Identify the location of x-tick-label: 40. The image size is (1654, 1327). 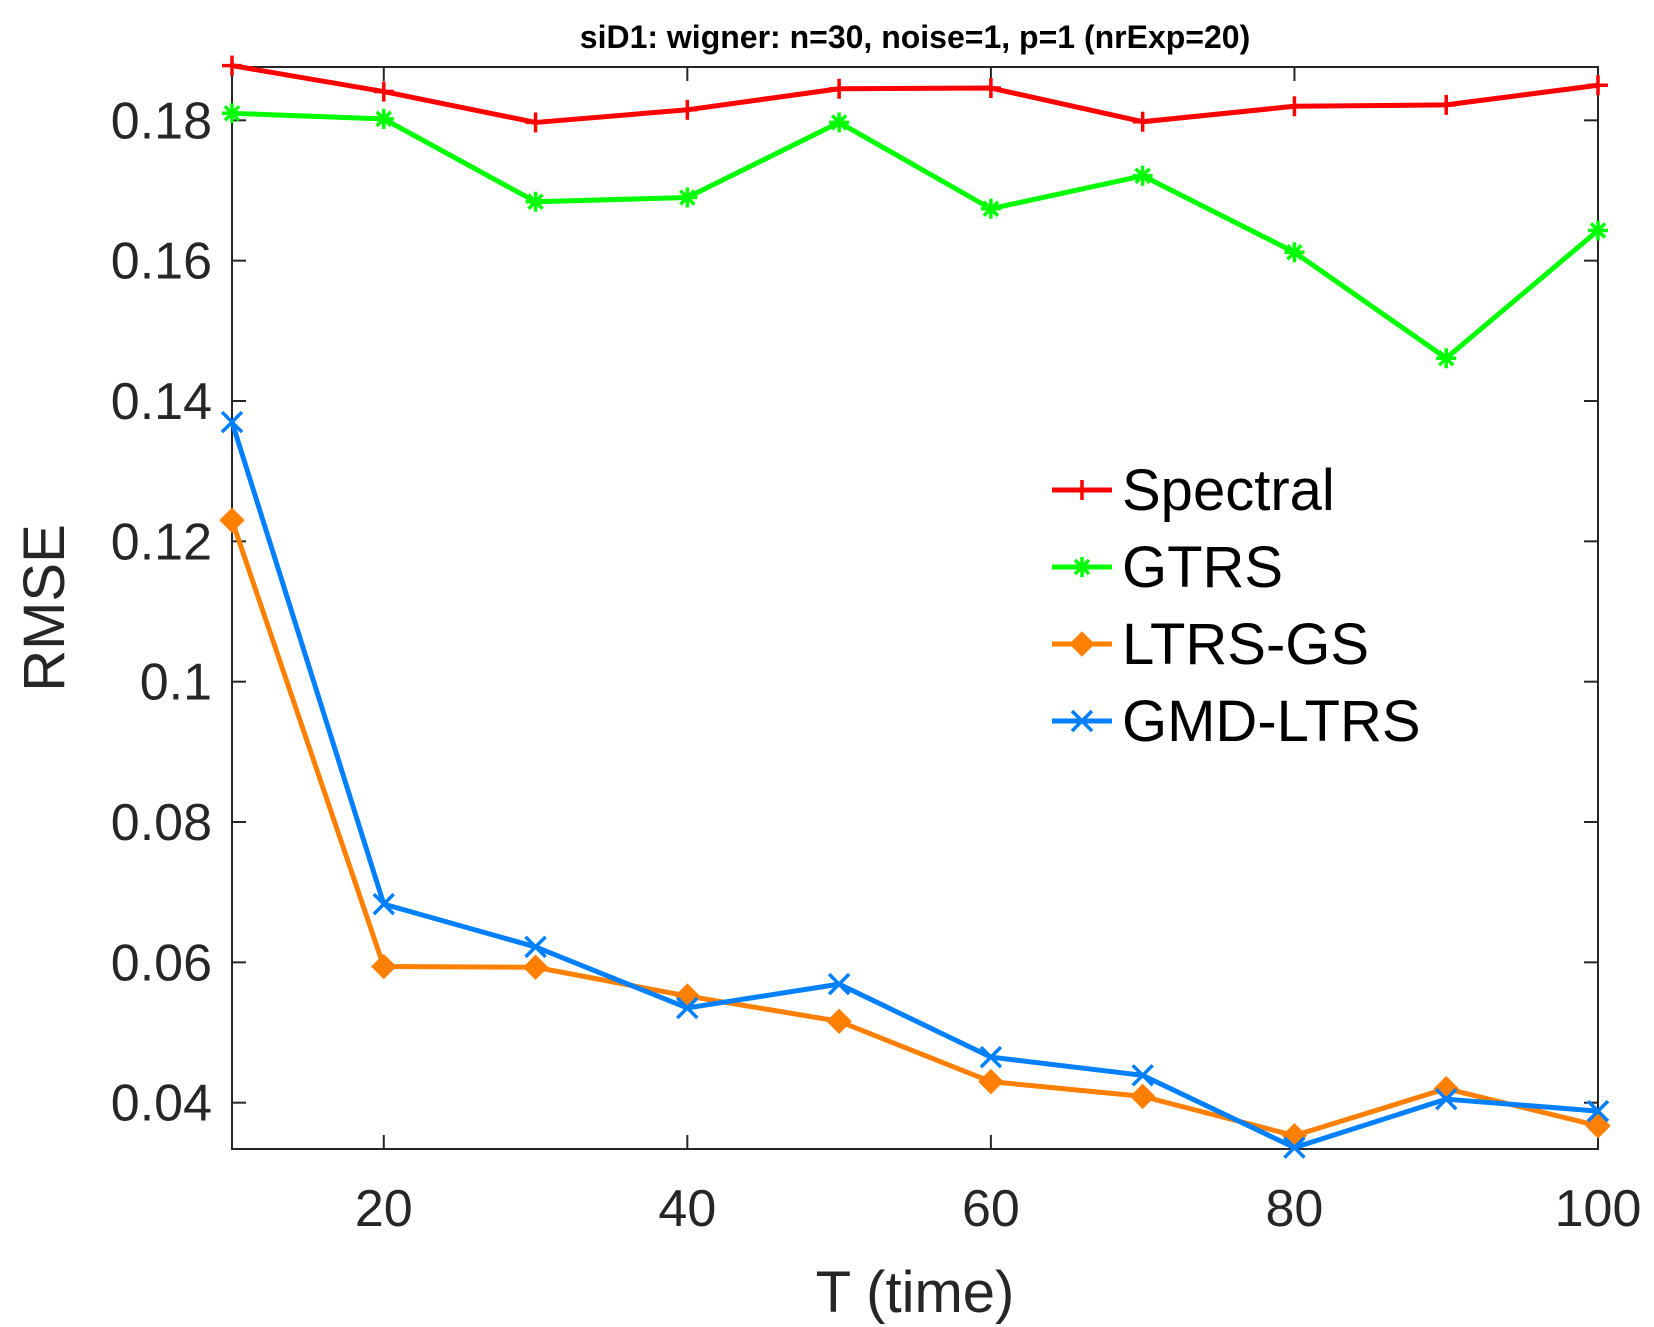
(687, 1209).